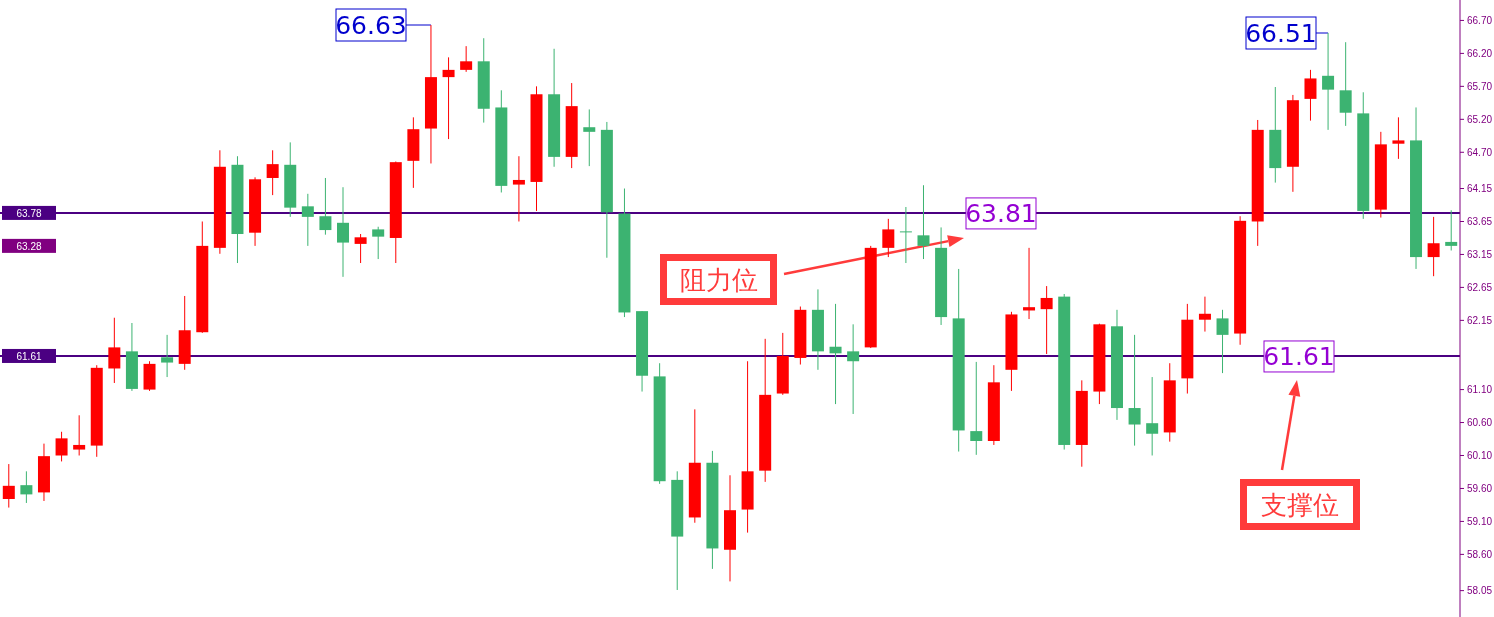 This screenshot has width=1494, height=617. I want to click on ref-line-label: 61.61, so click(29, 356).